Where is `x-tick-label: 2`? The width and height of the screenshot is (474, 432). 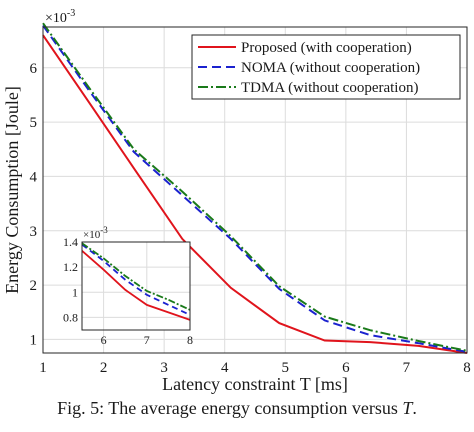
x-tick-label: 2 is located at coordinates (104, 368).